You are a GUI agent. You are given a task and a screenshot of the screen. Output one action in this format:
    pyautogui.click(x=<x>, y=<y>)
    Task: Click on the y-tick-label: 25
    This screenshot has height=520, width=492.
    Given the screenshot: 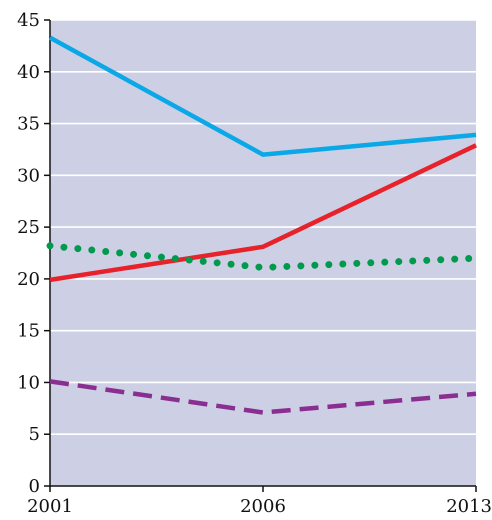 What is the action you would take?
    pyautogui.click(x=28, y=227)
    